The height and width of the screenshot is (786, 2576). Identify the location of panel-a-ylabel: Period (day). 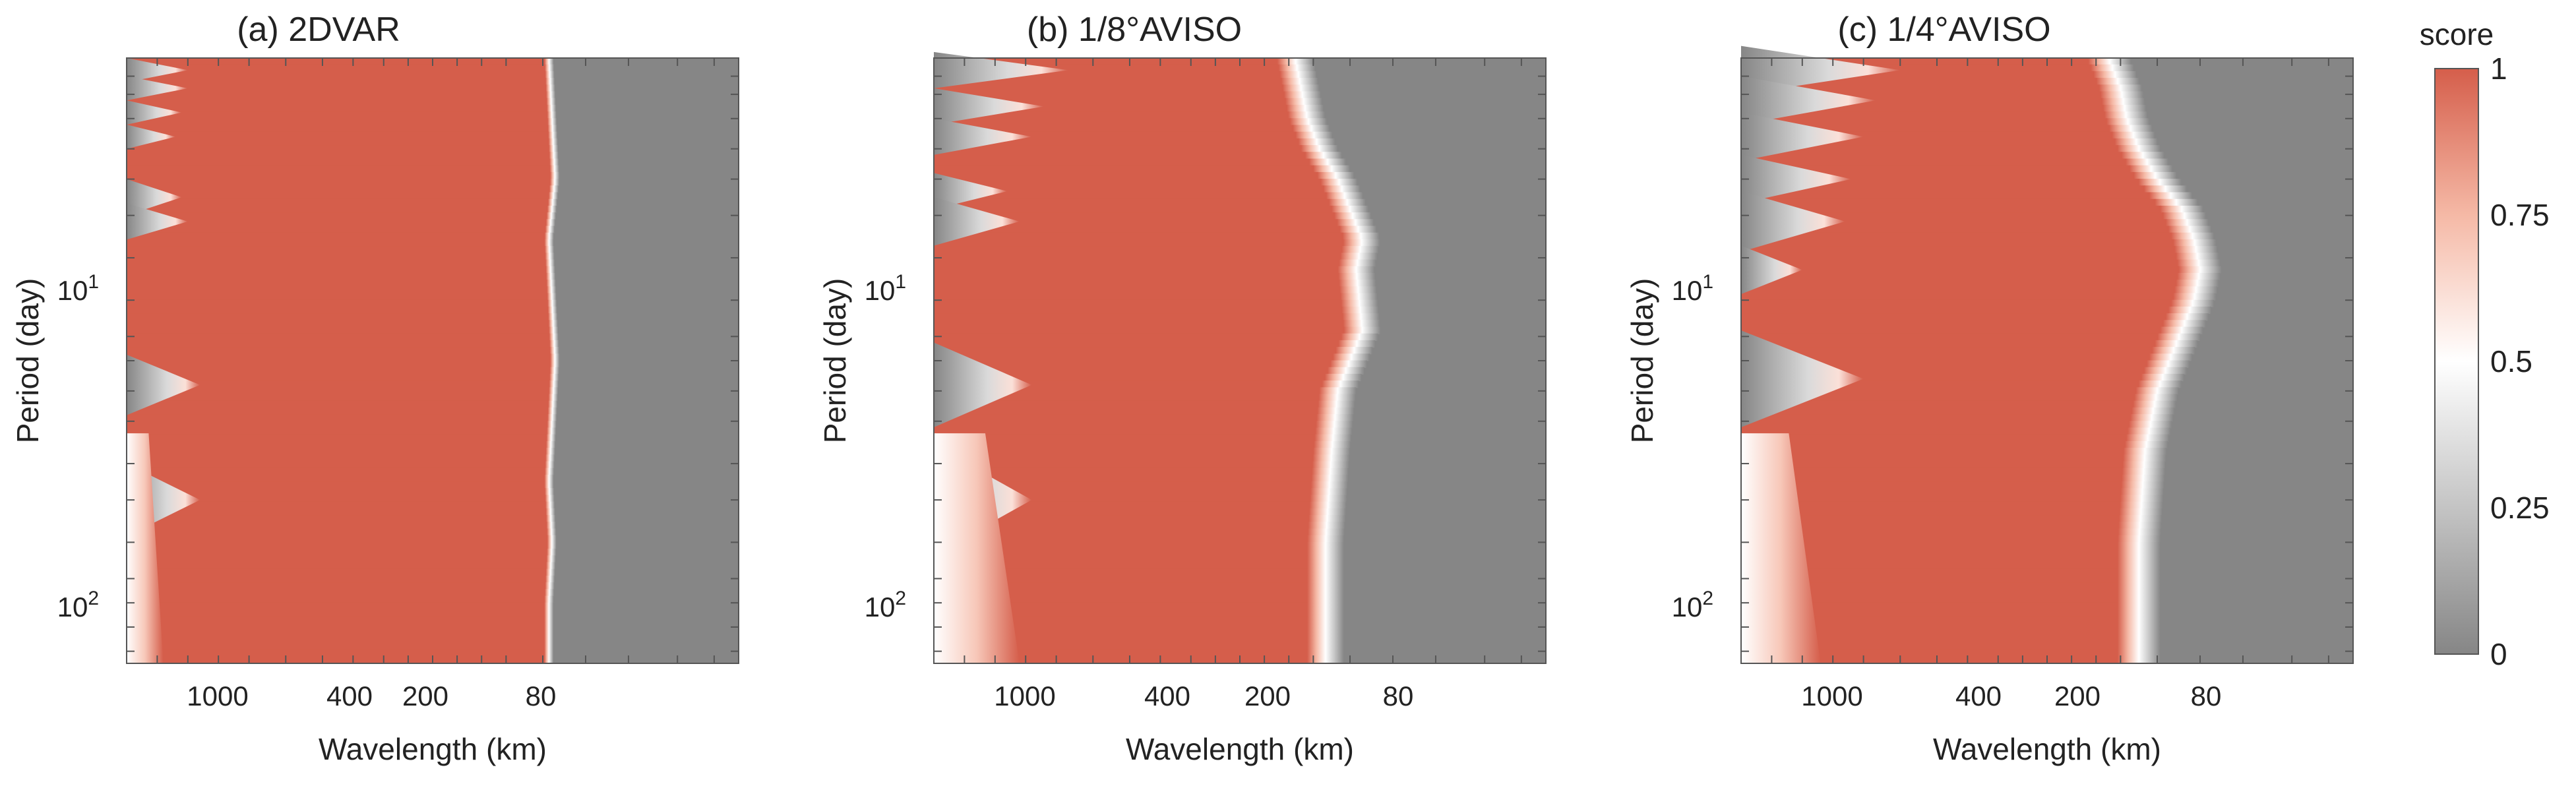
(28, 361).